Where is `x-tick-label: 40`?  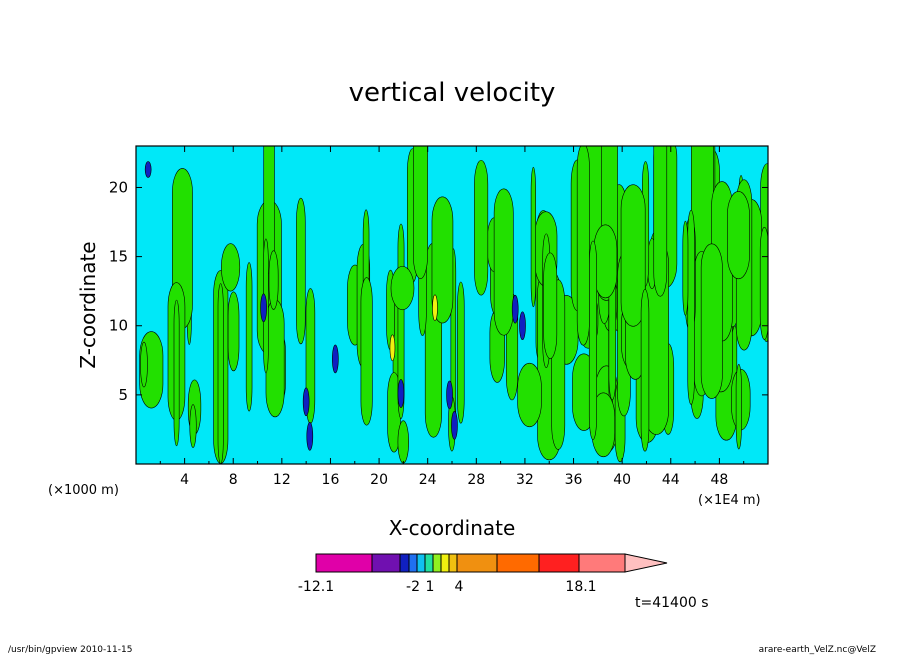 x-tick-label: 40 is located at coordinates (622, 480).